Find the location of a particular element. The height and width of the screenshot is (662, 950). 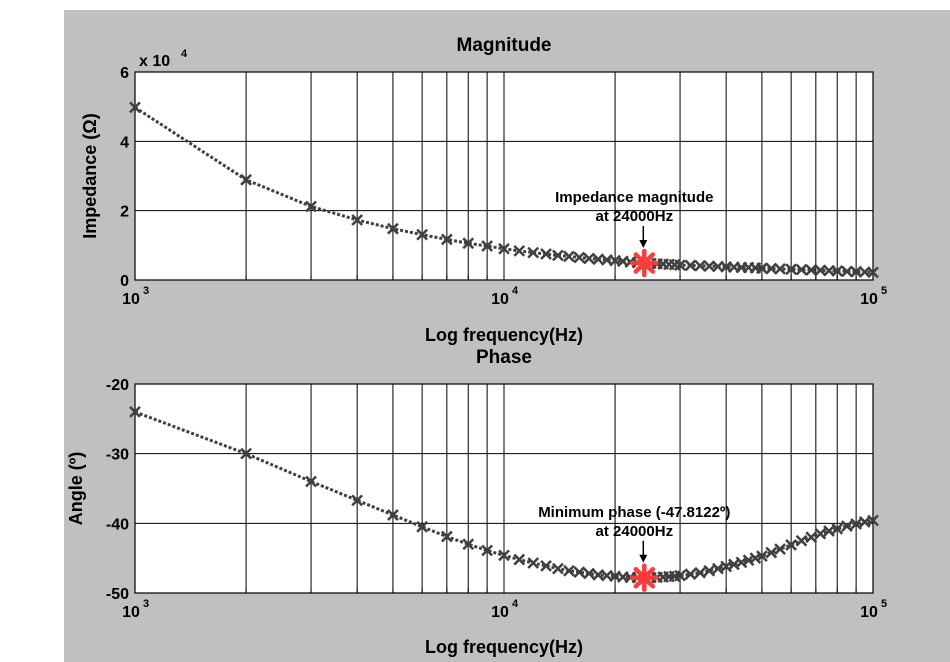

y-tick-label: -20 is located at coordinates (117, 385).